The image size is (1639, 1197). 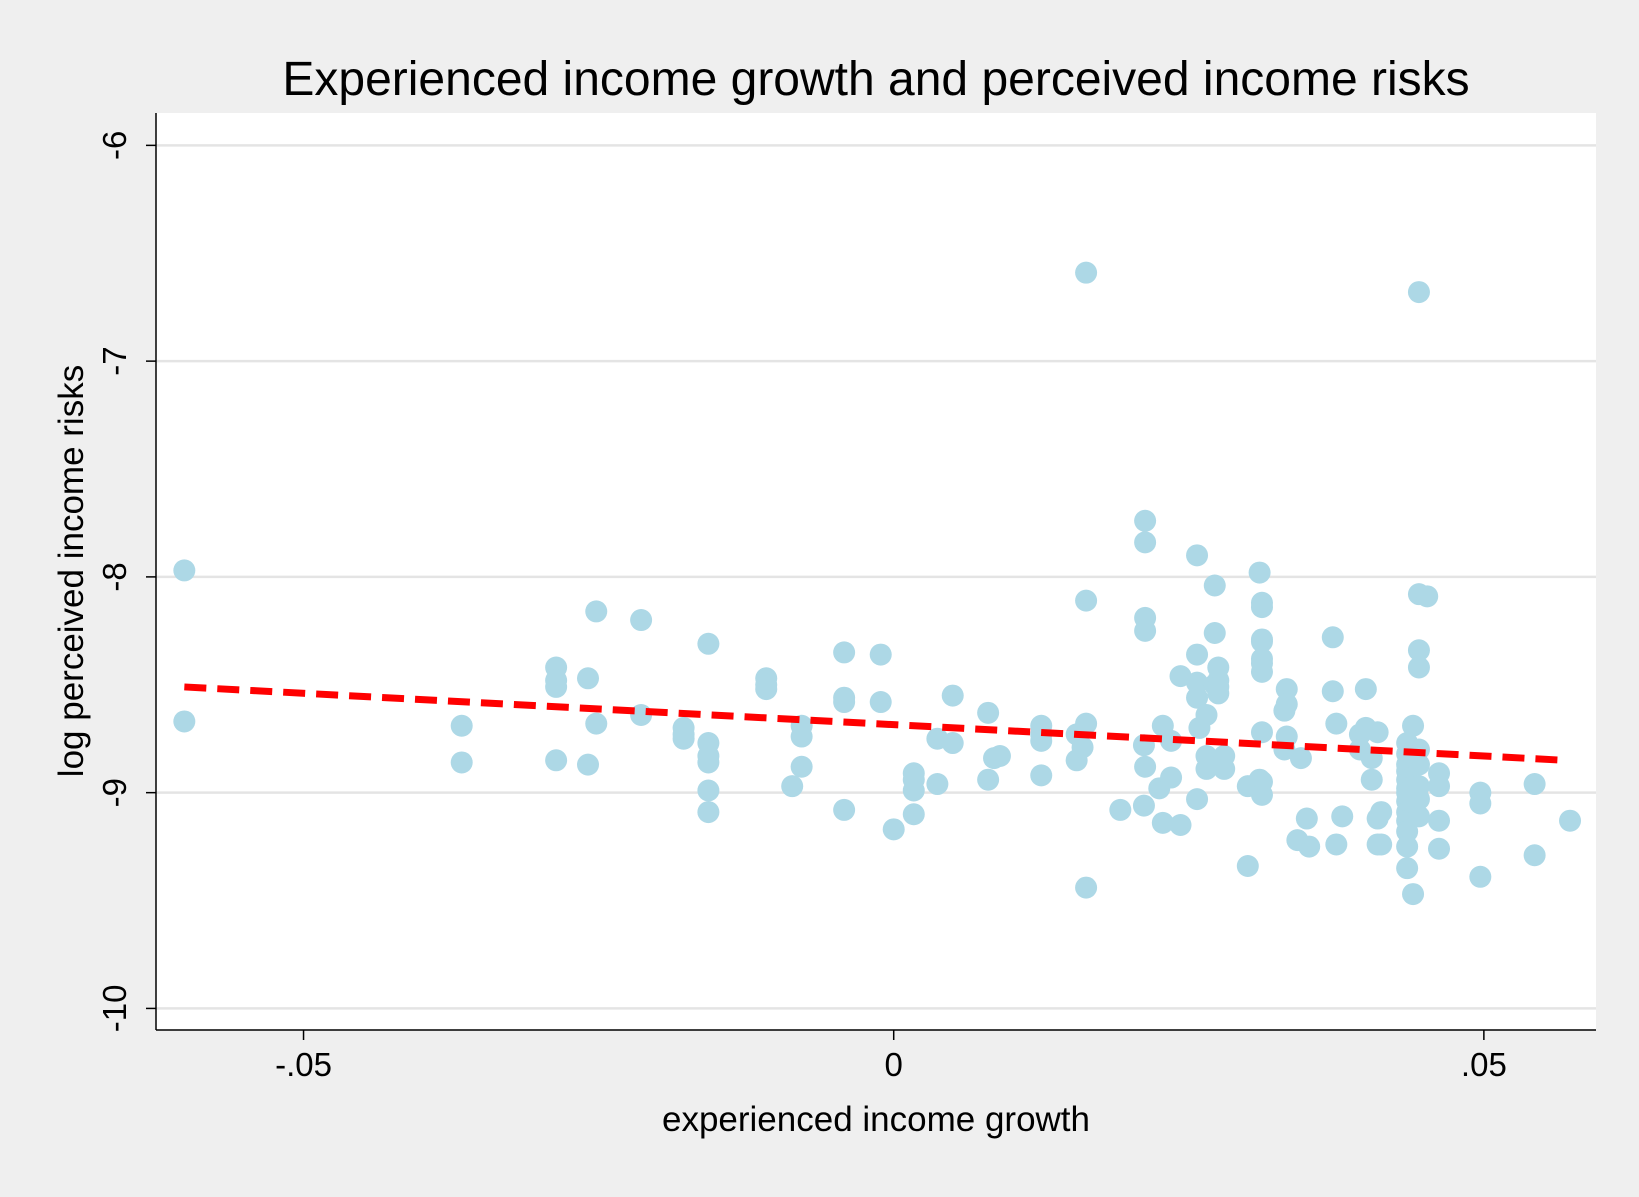 I want to click on y-tick-label-3: -9, so click(x=114, y=792).